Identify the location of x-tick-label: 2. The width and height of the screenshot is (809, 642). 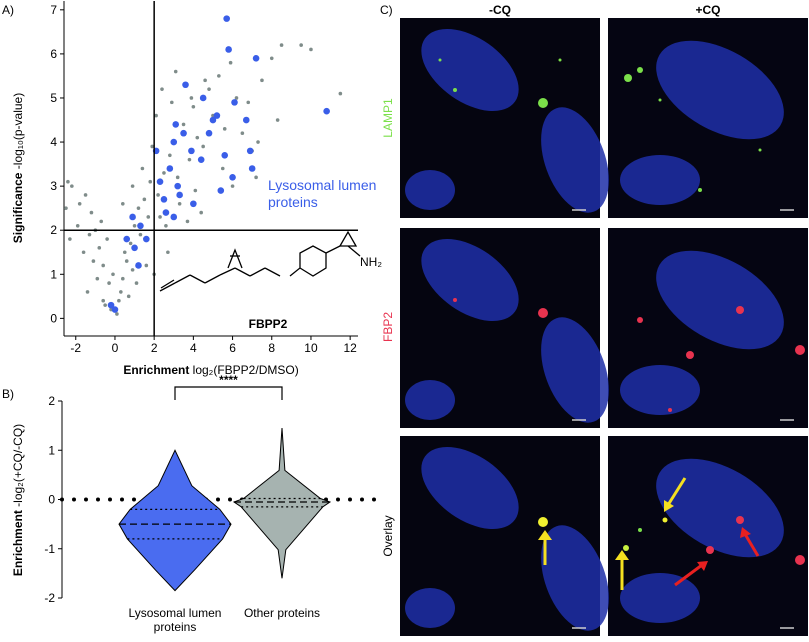
(154, 348).